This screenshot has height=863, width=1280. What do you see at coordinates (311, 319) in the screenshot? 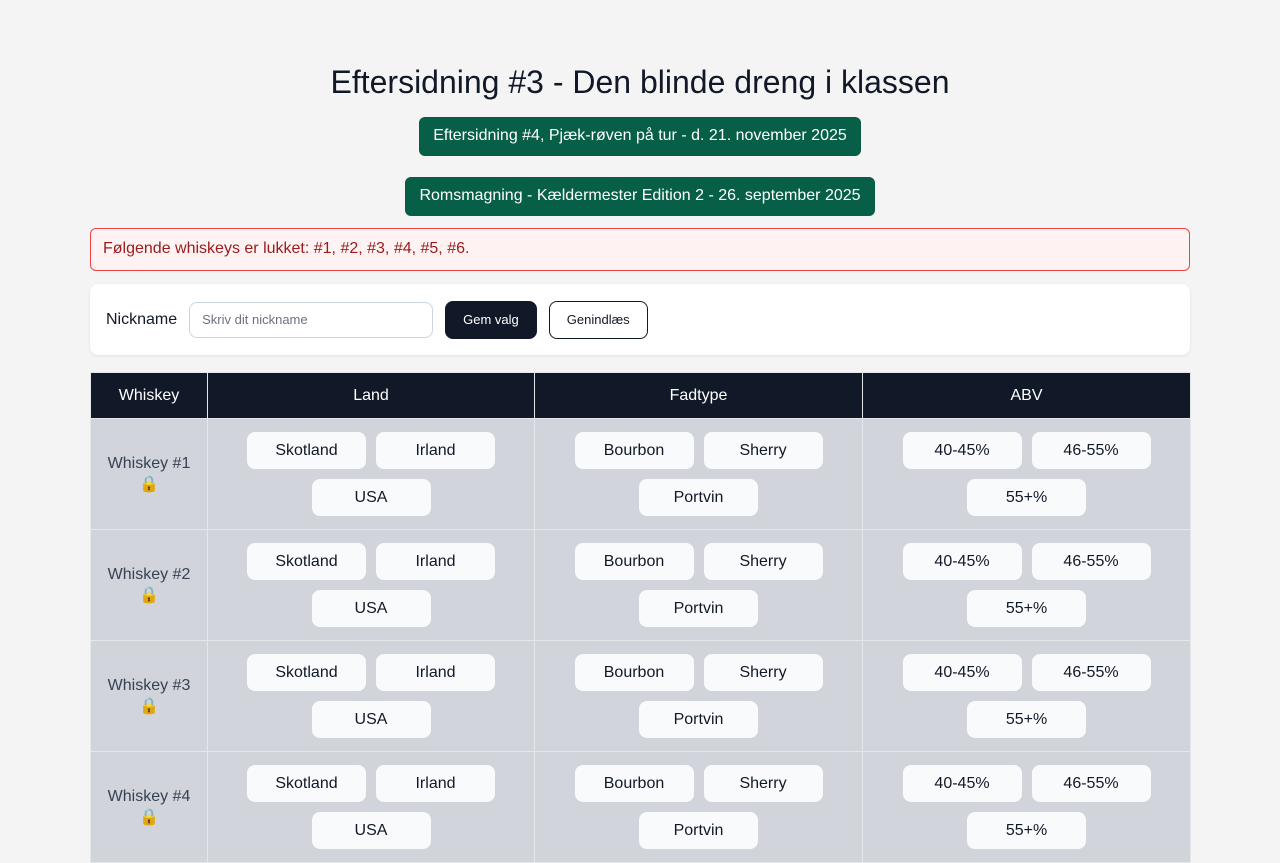
I see `nickname-input` at bounding box center [311, 319].